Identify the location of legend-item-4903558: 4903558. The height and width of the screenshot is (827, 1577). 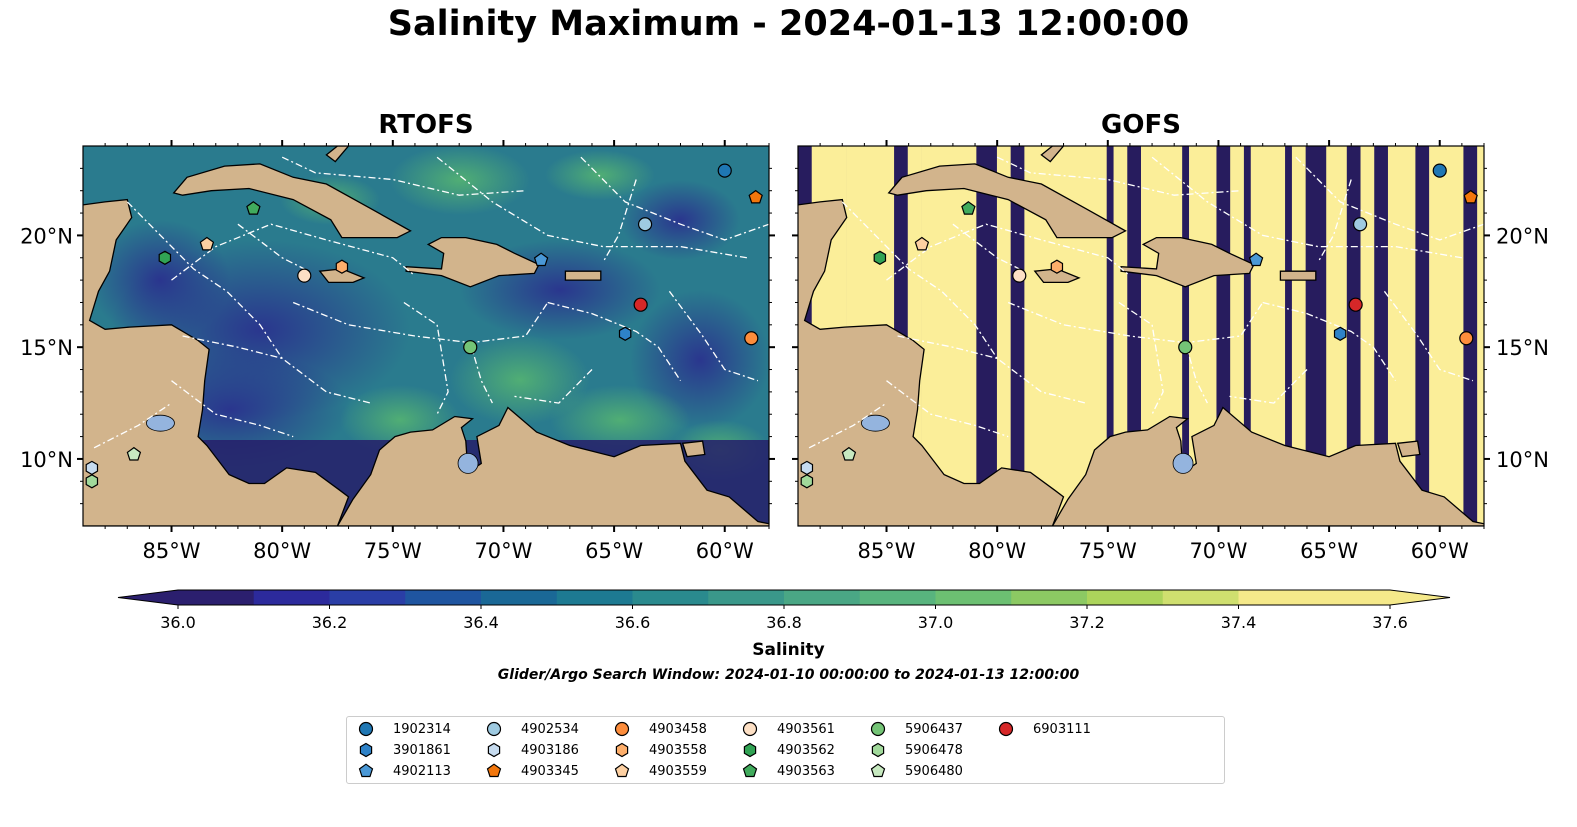
(660, 750).